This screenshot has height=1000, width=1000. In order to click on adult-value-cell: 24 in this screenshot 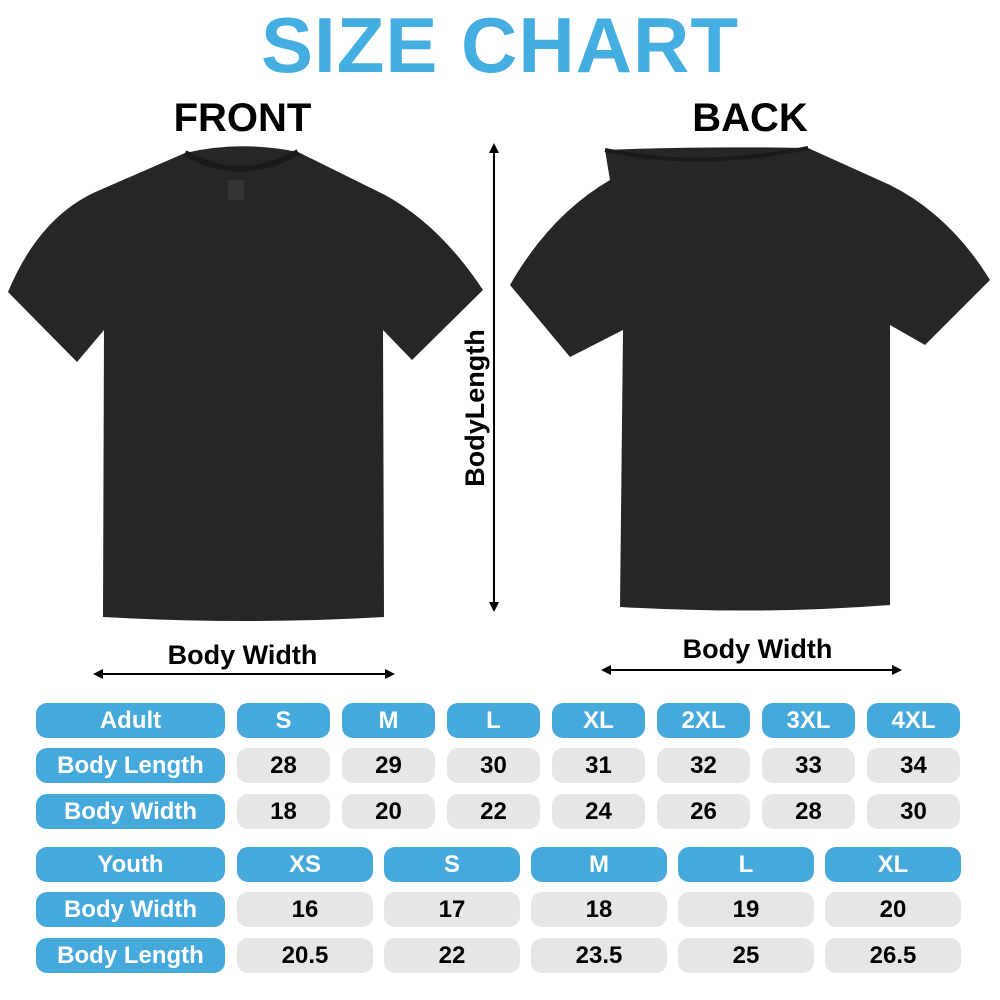, I will do `click(598, 811)`.